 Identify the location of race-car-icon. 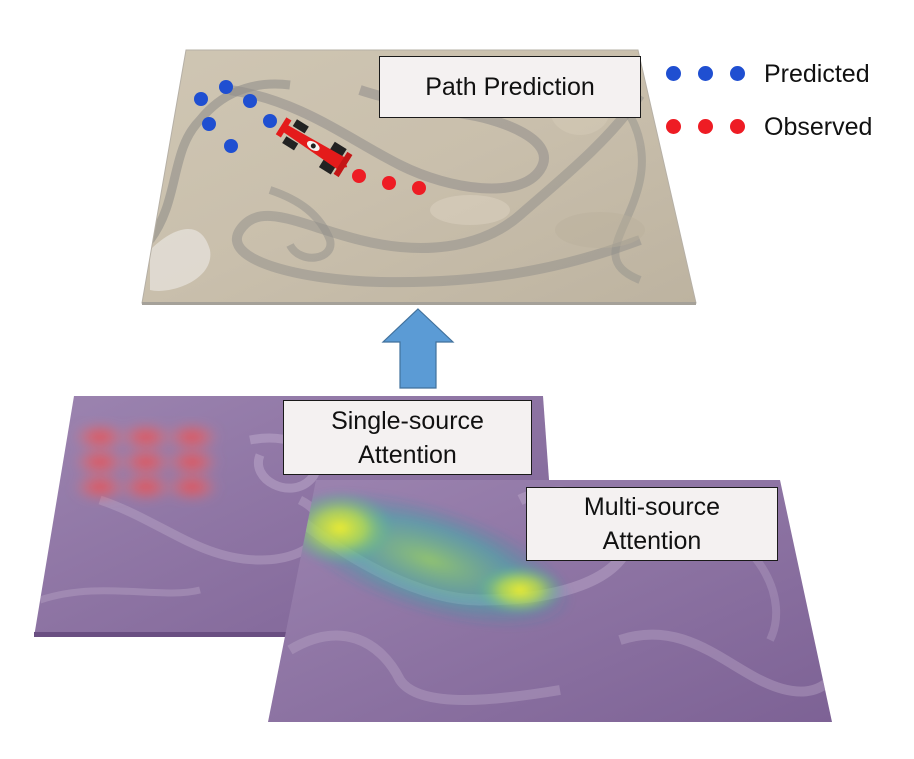
(314, 147).